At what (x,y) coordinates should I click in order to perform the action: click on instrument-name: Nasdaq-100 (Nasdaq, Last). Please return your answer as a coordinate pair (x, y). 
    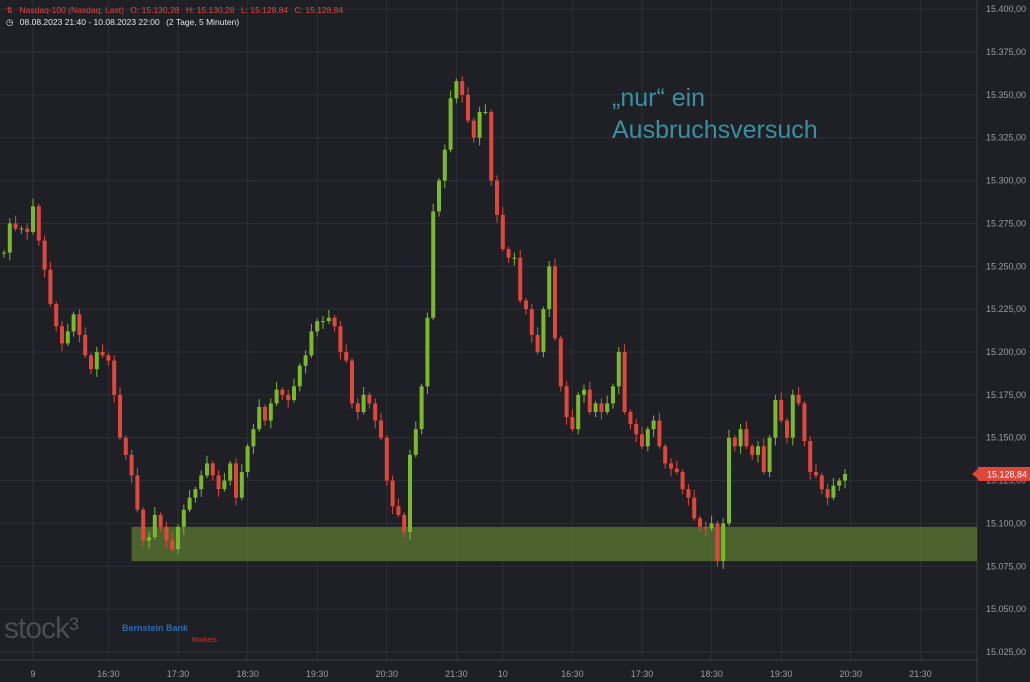
    Looking at the image, I should click on (71, 10).